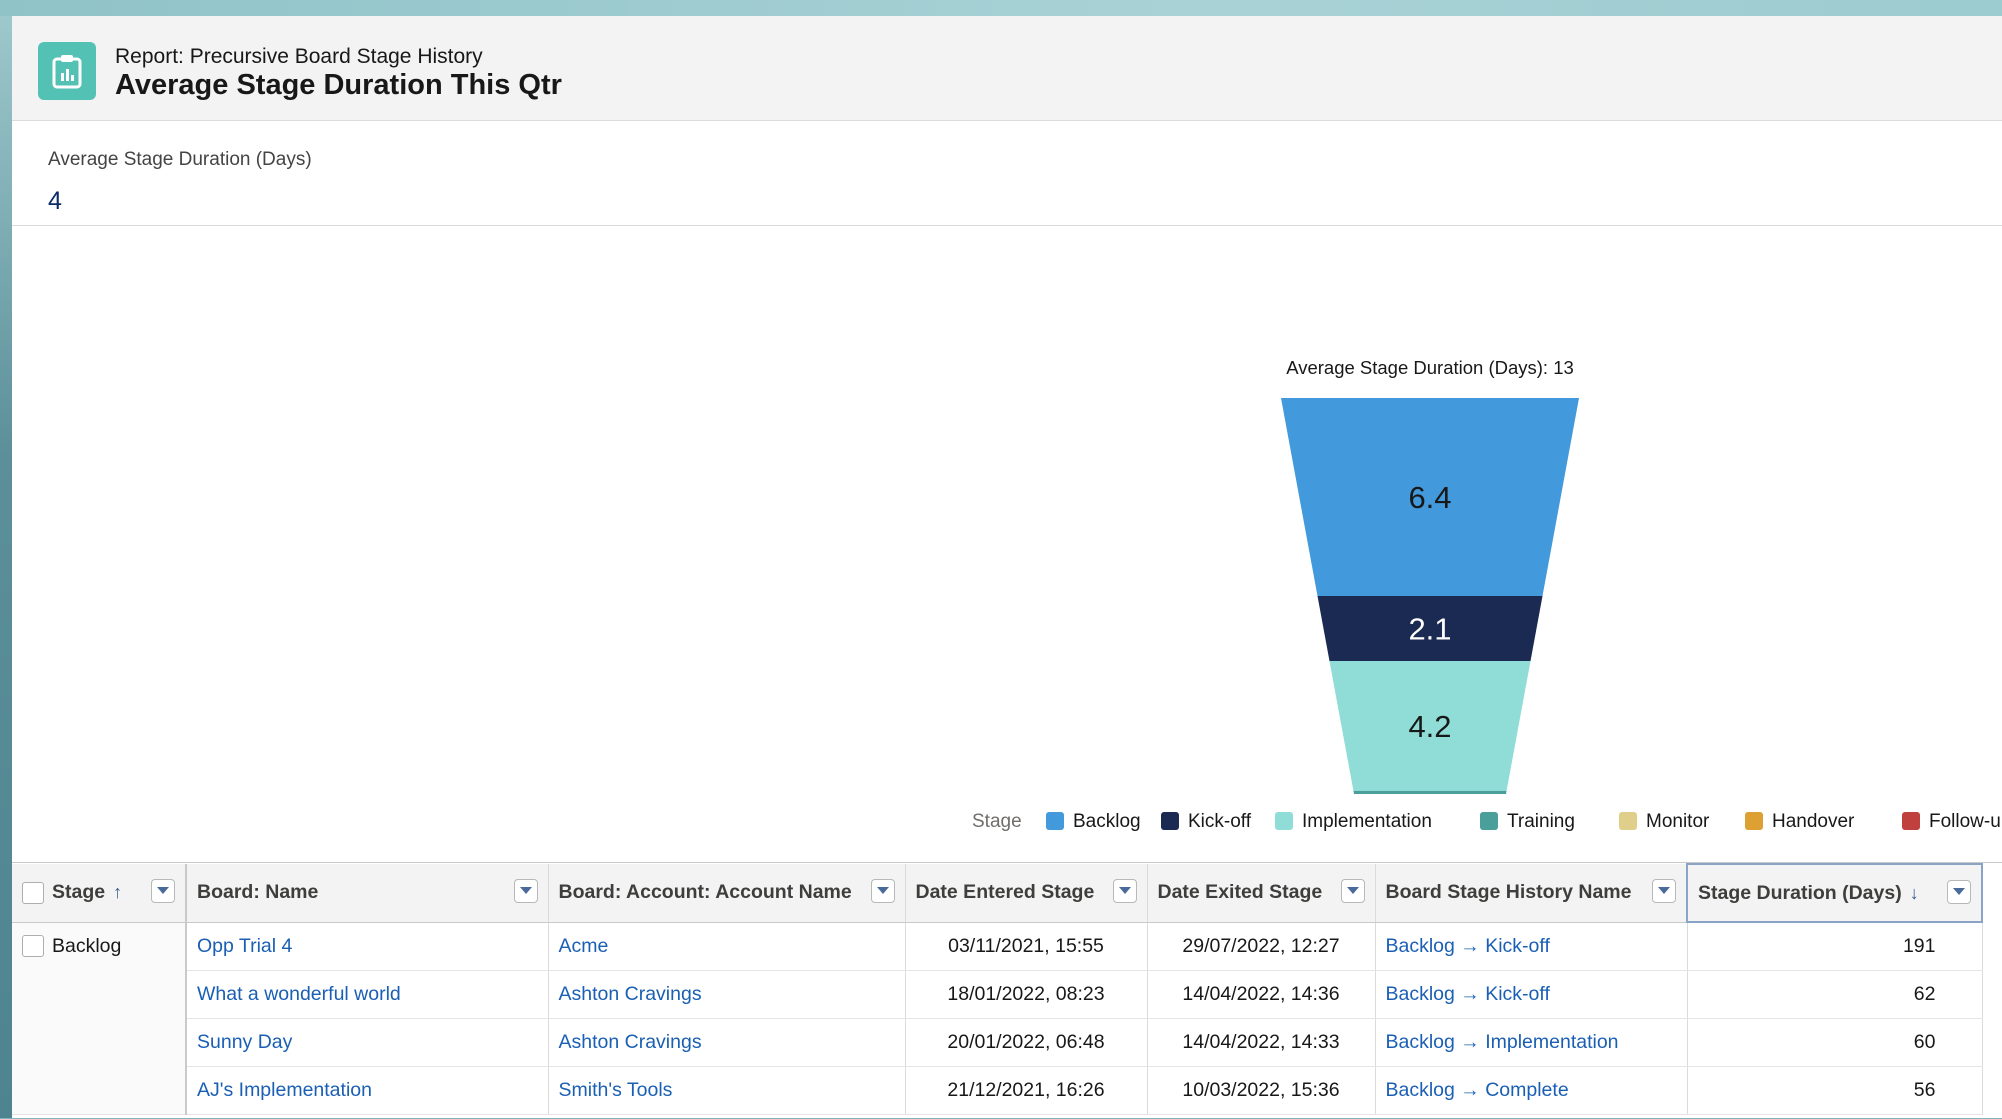  What do you see at coordinates (1261, 1042) in the screenshot?
I see `date-exited-cell: 14/04/2022, 14:33` at bounding box center [1261, 1042].